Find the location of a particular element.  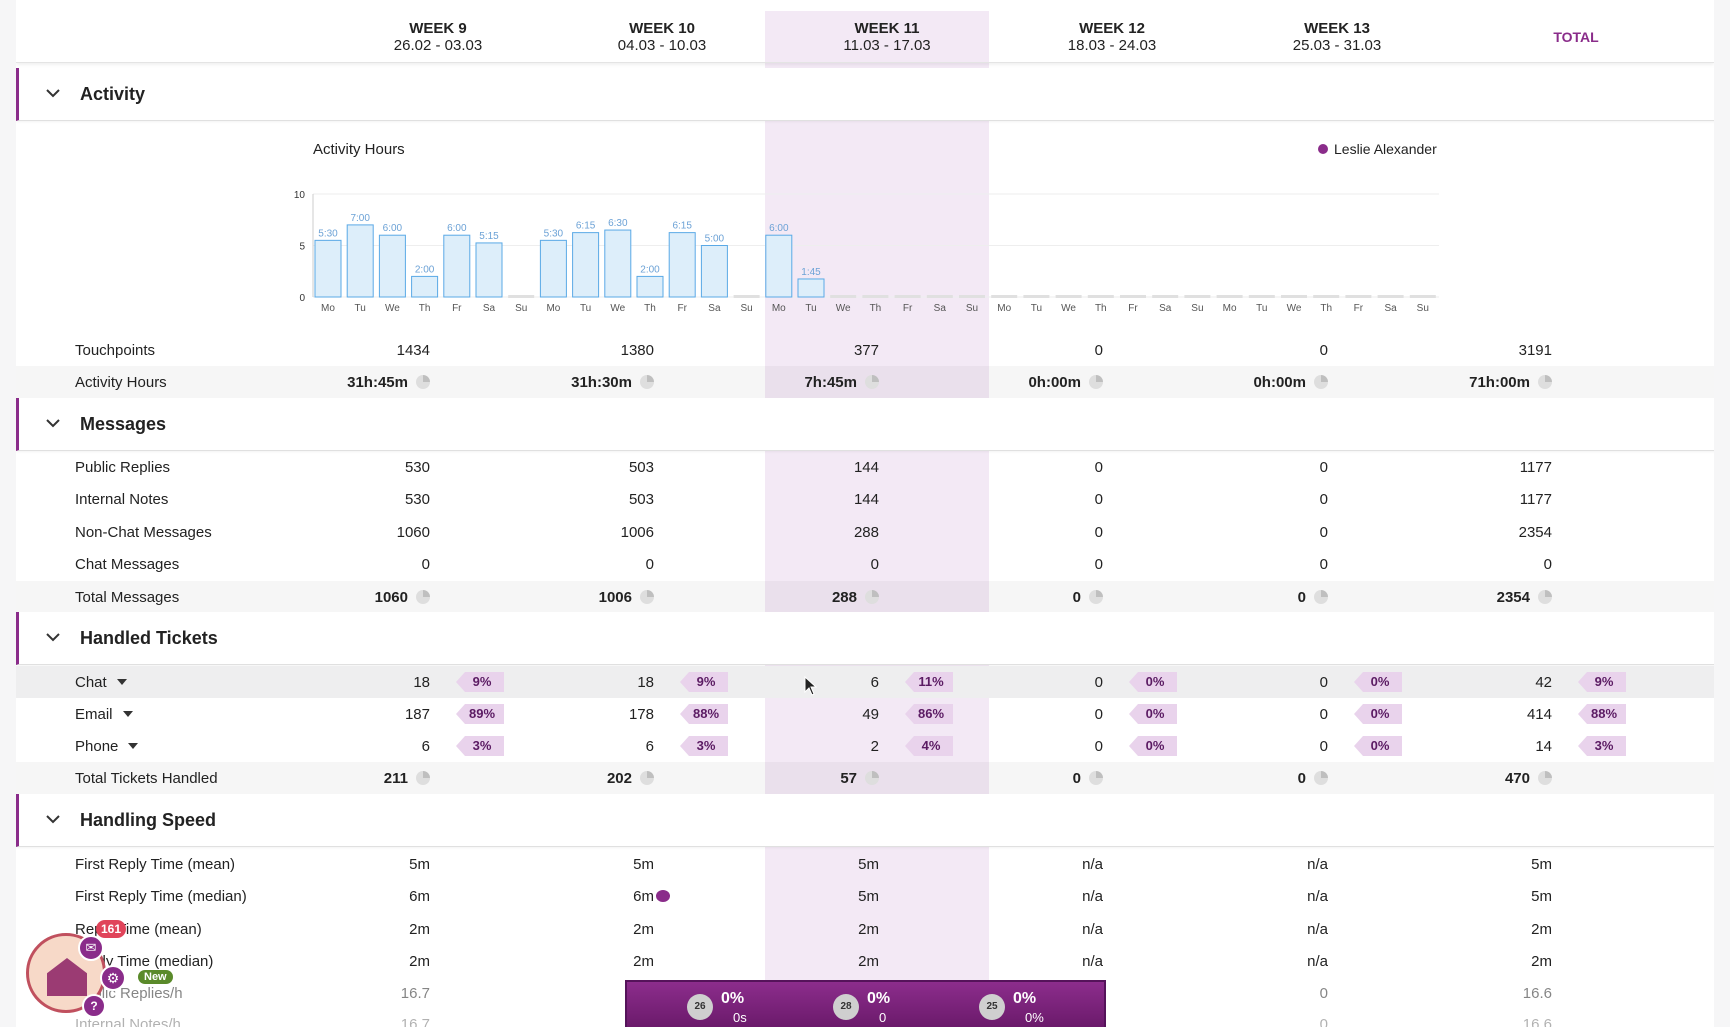

week-column-header: WEEK 13 25.03 - 31.03 is located at coordinates (1337, 37).